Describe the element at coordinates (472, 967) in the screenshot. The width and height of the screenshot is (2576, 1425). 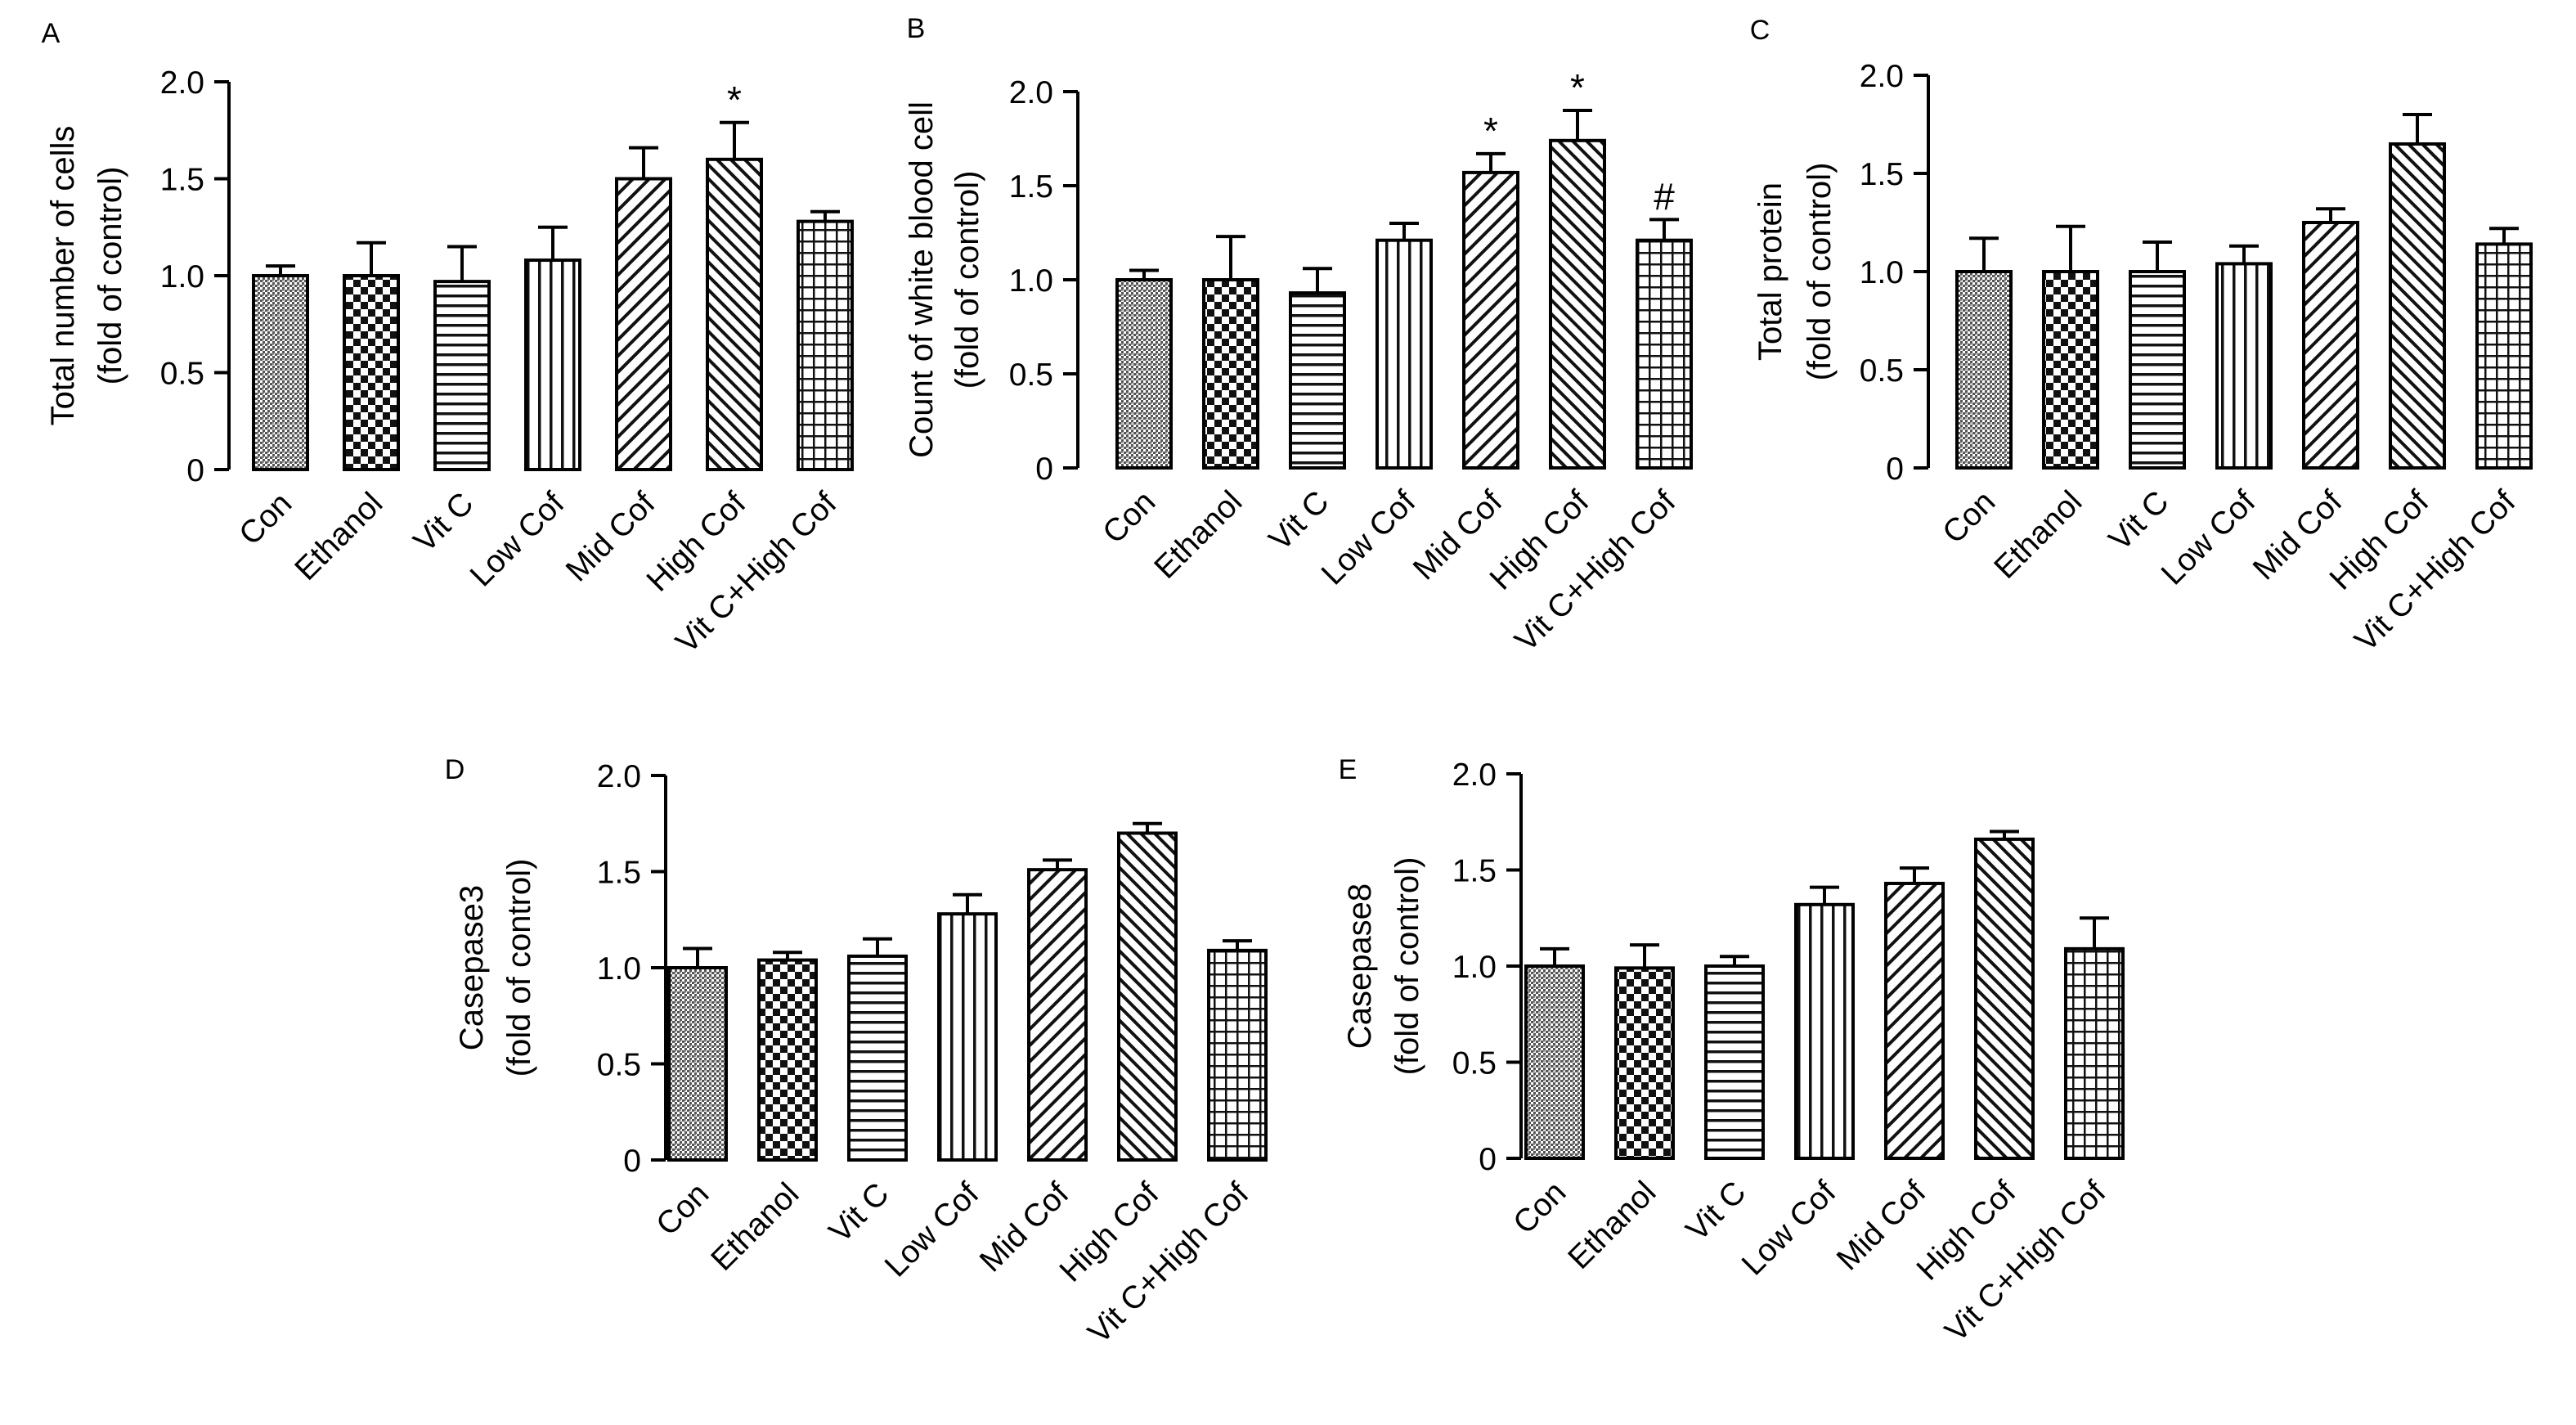
I see `y-axis-label: Casepase3` at that location.